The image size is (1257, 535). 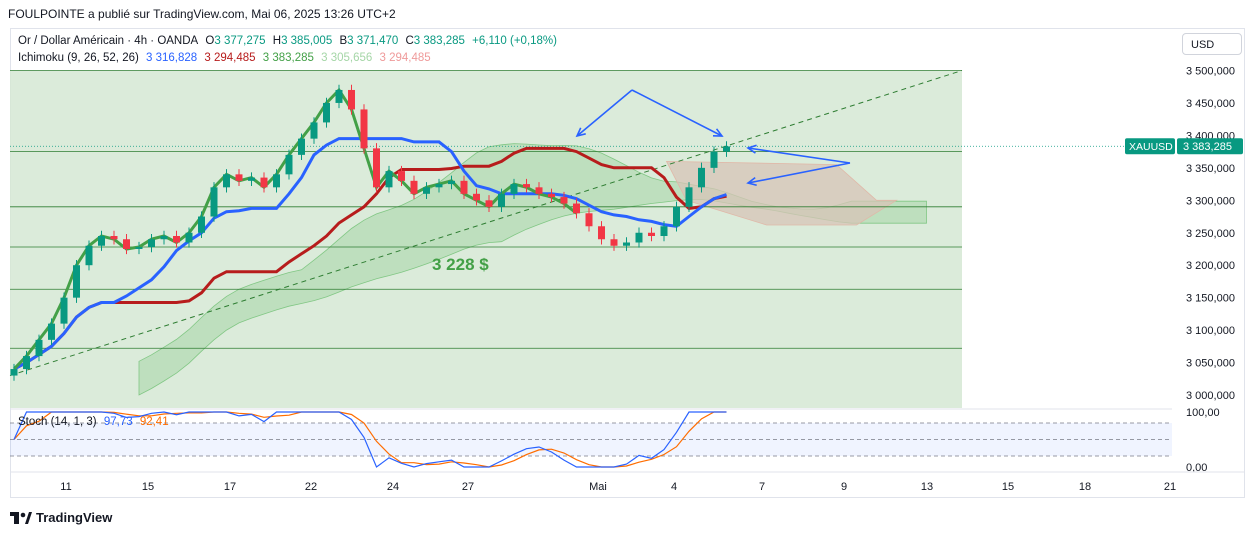 I want to click on last-price-label: 3 383,285, so click(x=1207, y=147).